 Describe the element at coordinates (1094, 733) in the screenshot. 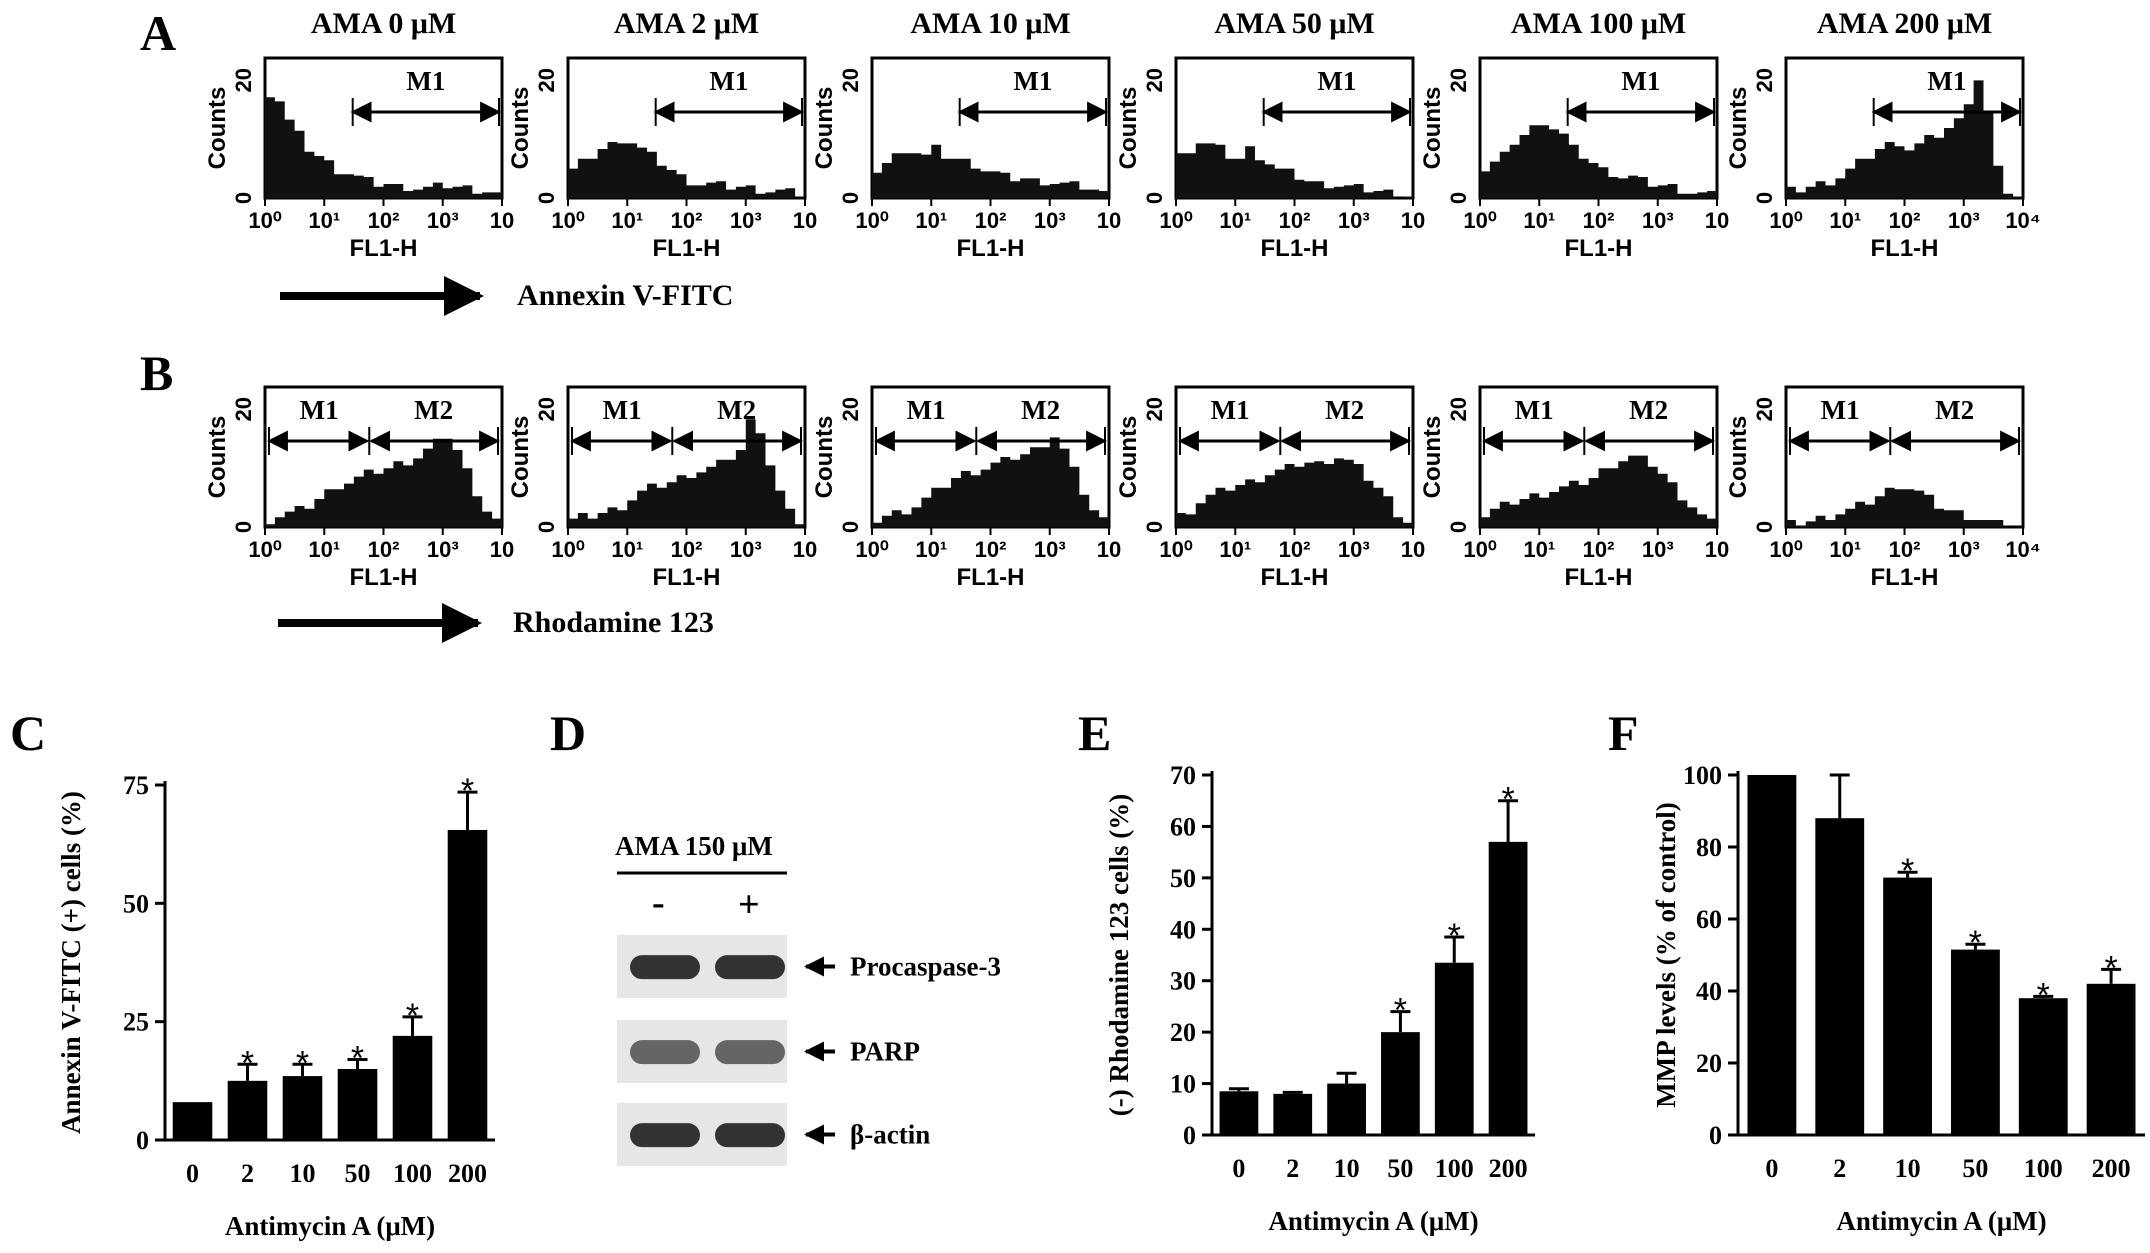

I see `panel-letter-e: E` at that location.